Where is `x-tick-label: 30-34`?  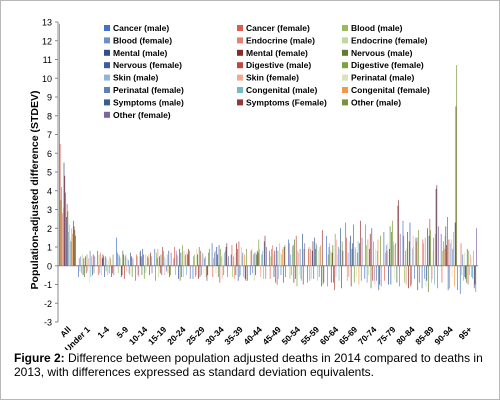 x-tick-label: 30-34 is located at coordinates (214, 335).